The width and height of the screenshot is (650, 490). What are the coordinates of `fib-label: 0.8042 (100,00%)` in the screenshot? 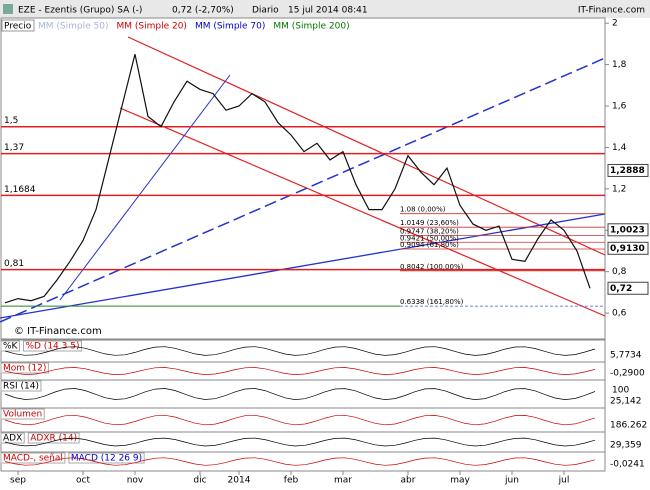 It's located at (432, 267).